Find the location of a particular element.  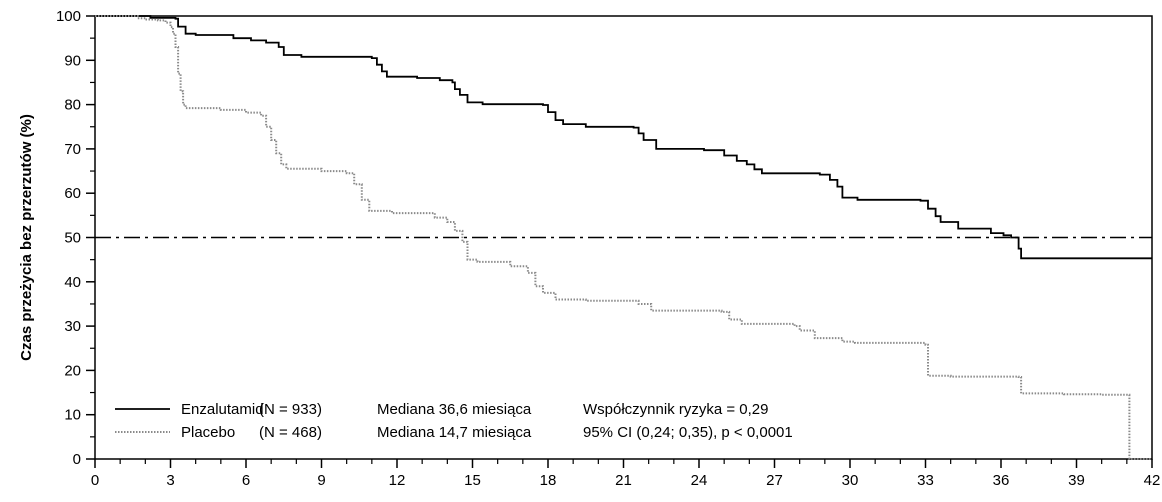

legend-n: (N = 468) is located at coordinates (290, 432).